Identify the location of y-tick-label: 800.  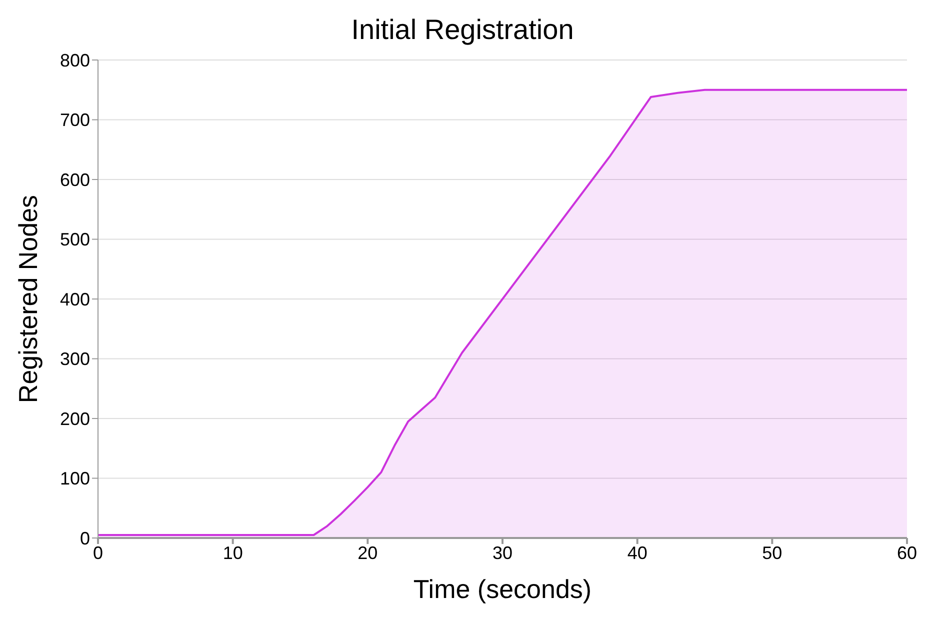
(75, 60).